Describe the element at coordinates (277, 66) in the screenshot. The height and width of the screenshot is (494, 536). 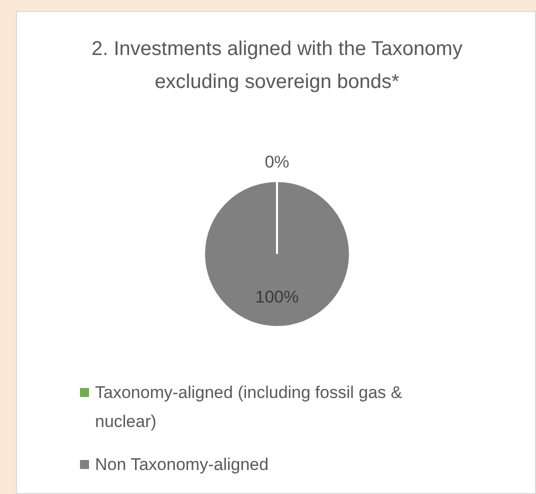
I see `chart-title: 2. Investments aligned with the Taxonomy excluding sovereign bonds*` at that location.